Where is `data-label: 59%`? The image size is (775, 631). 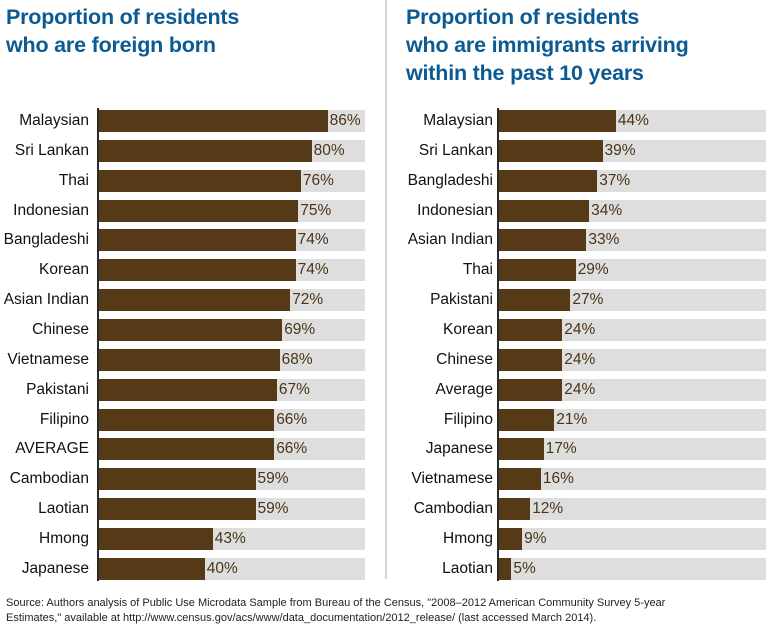 data-label: 59% is located at coordinates (273, 508).